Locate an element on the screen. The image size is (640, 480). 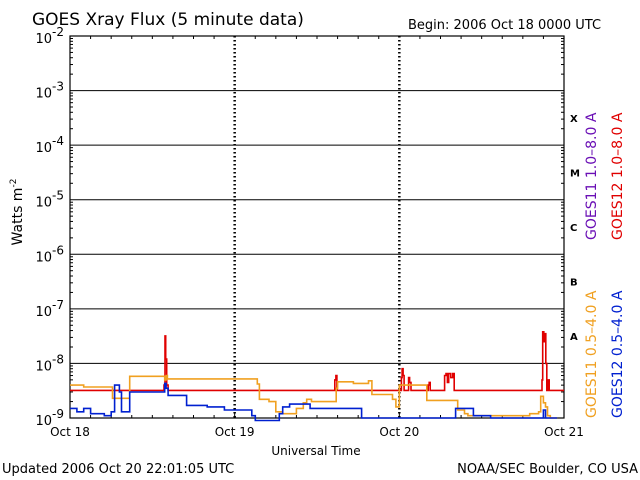
y-tick-label: 10⁻⁹ is located at coordinates (49, 418).